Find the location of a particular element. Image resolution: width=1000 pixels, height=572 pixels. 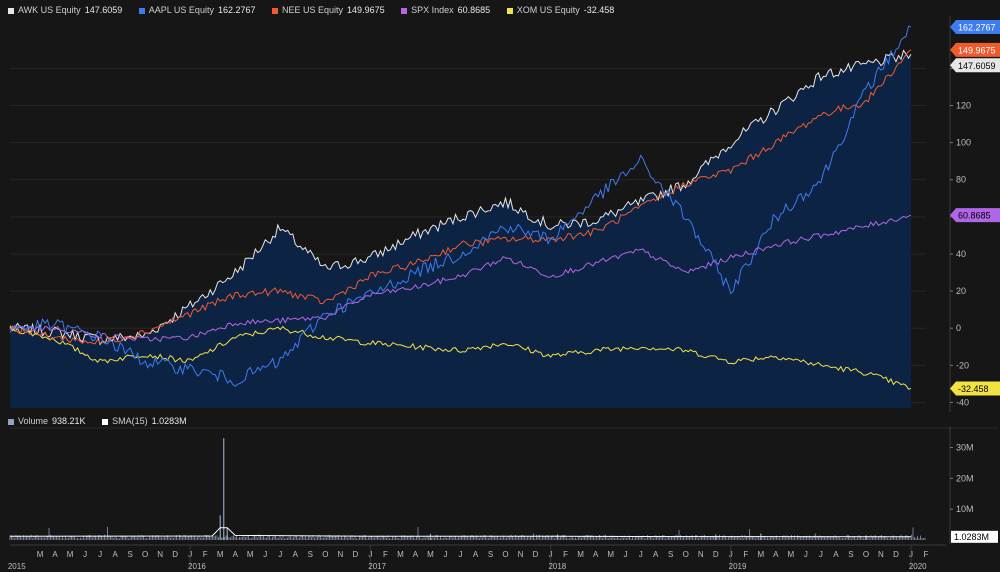

volume-swatch is located at coordinates (11, 421).